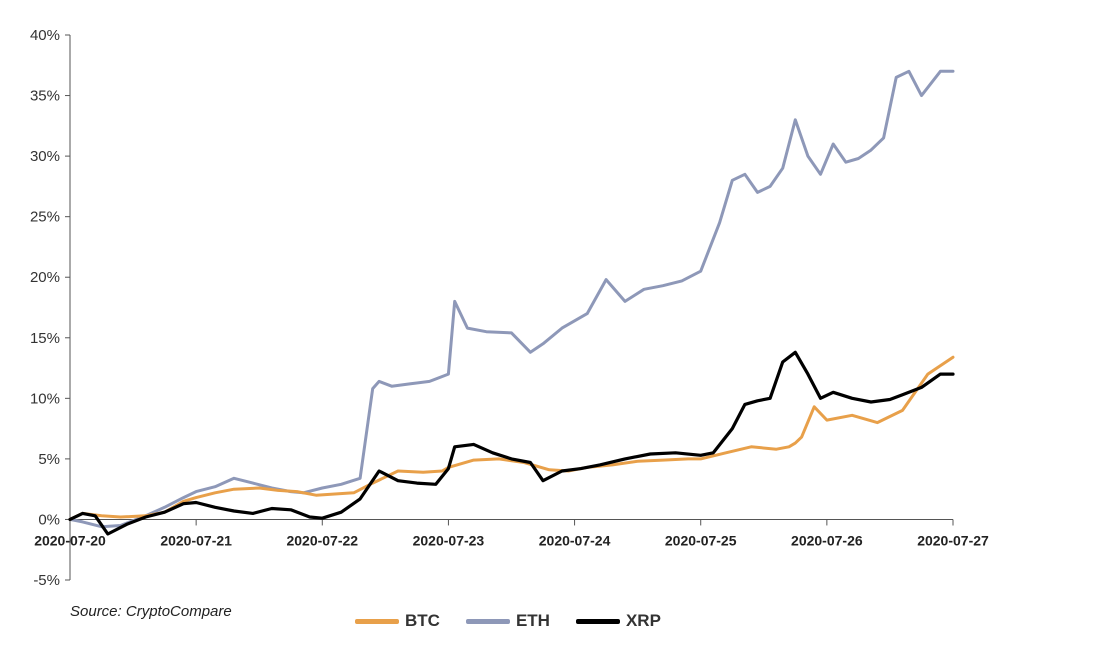 Image resolution: width=1102 pixels, height=664 pixels. I want to click on y-tick-label: 25%, so click(45, 217).